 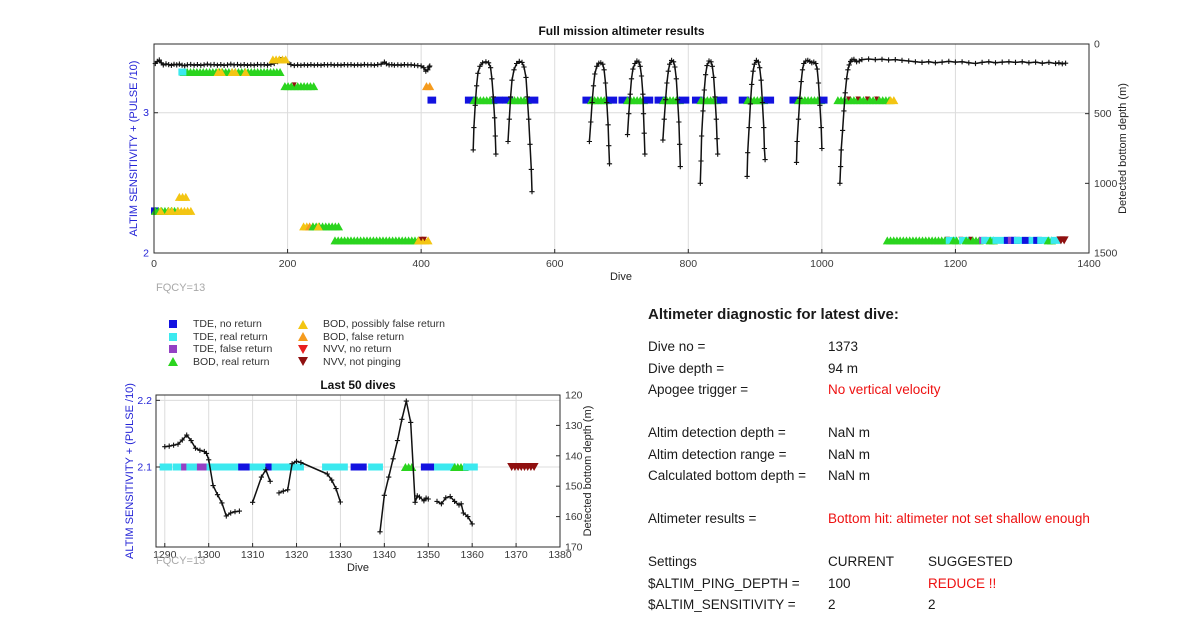 I want to click on svg-text: 130, so click(x=574, y=426).